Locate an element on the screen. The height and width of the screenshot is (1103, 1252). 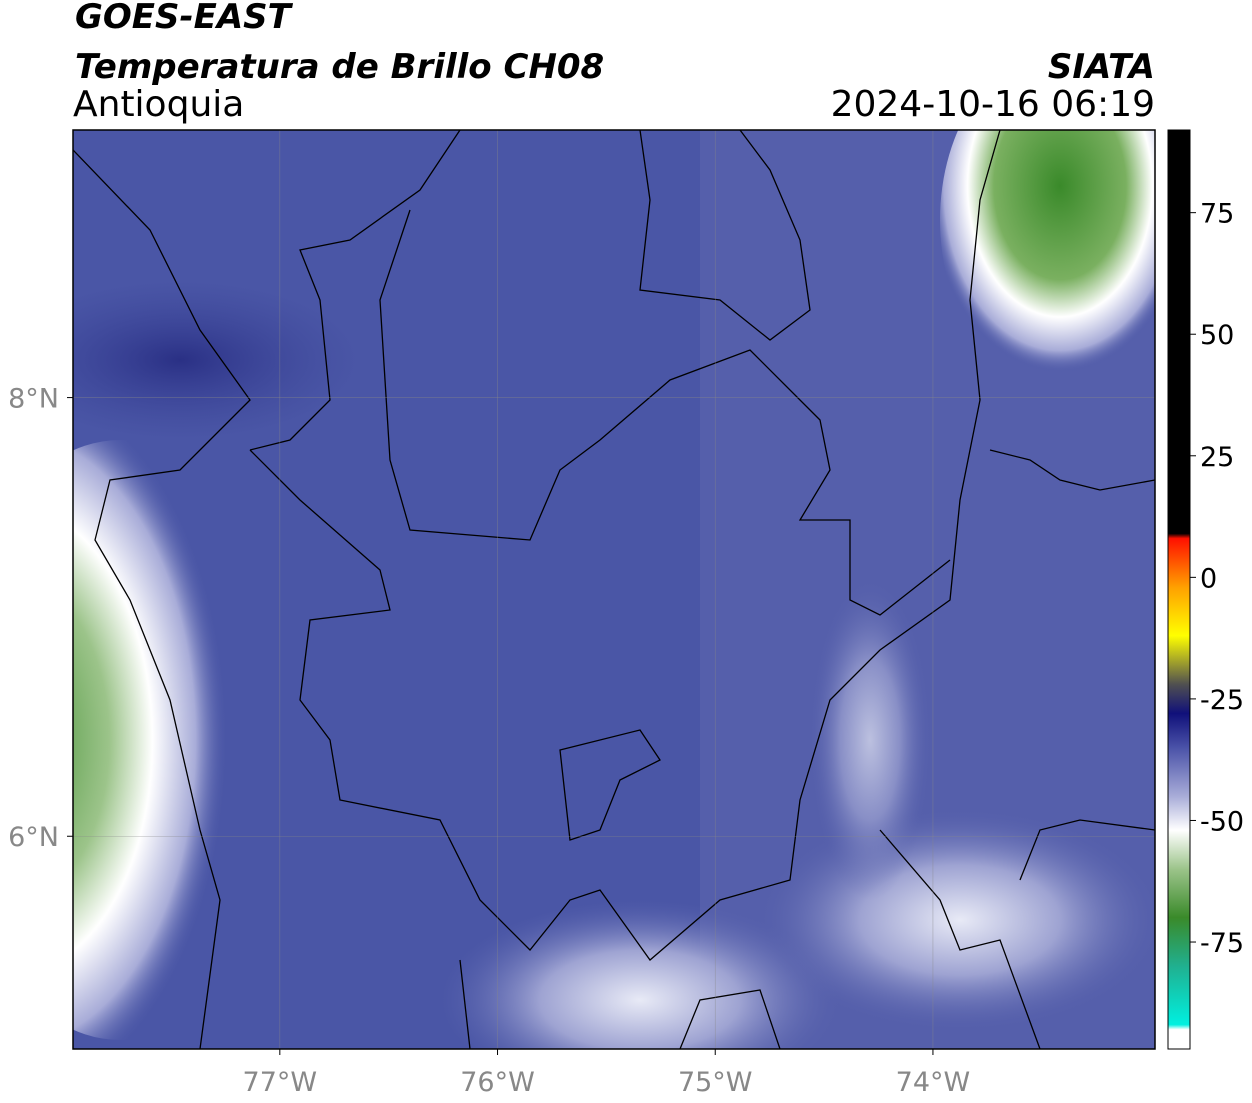
region: Antioquia is located at coordinates (158, 104).